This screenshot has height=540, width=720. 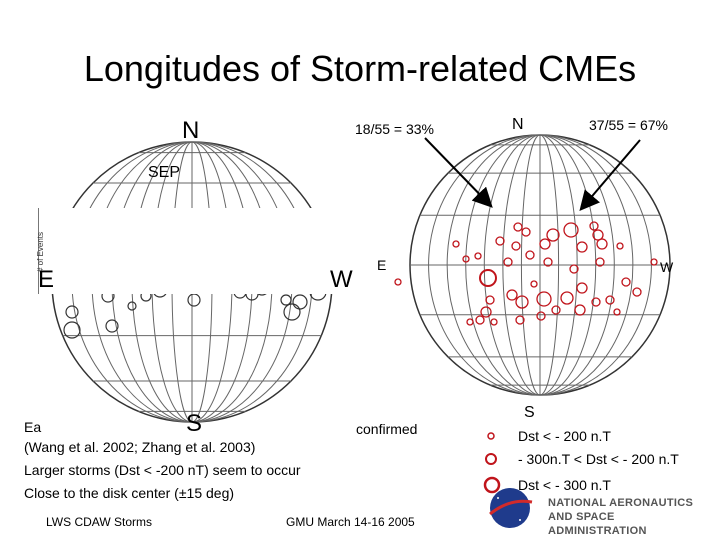 What do you see at coordinates (46, 279) in the screenshot?
I see `left-east-label: E` at bounding box center [46, 279].